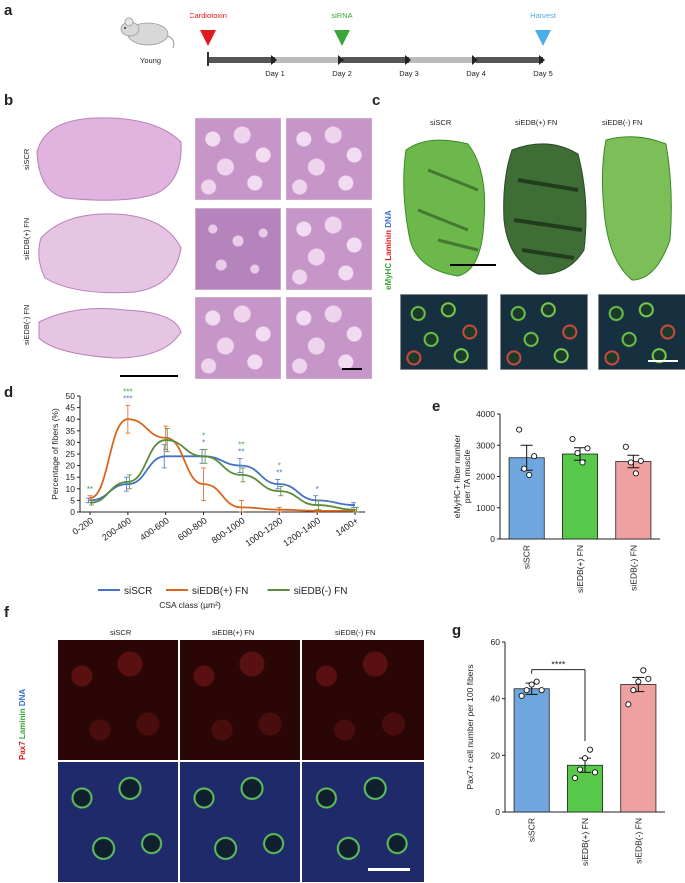 This screenshot has height=883, width=685. Describe the element at coordinates (663, 361) in the screenshot. I see `if-tile-scale-bar` at that location.